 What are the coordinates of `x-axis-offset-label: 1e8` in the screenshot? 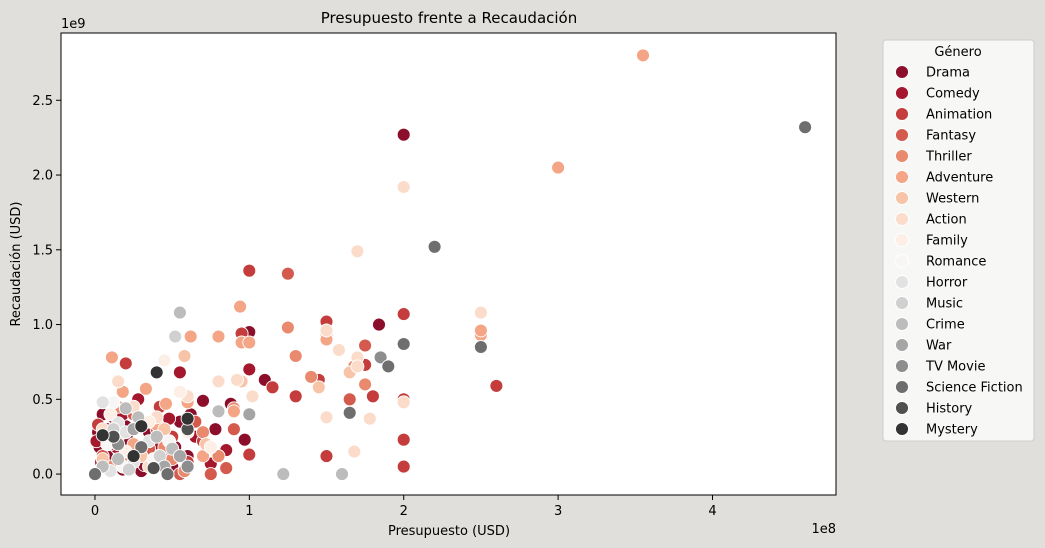 It's located at (823, 529).